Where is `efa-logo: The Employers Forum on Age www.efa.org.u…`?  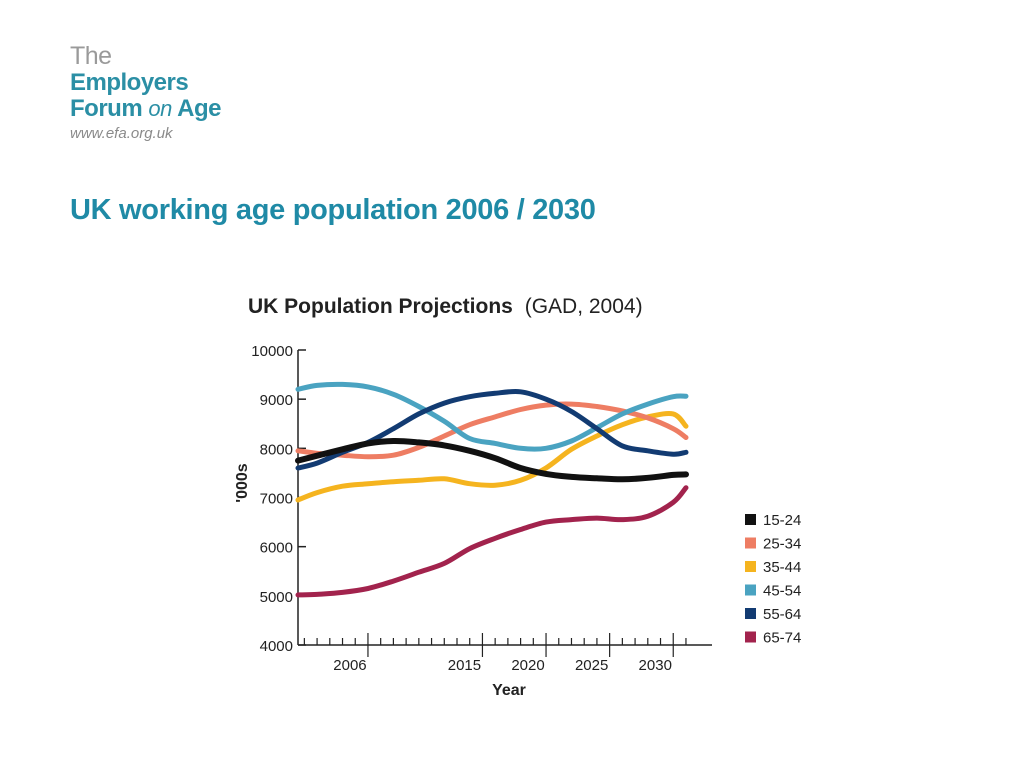 efa-logo: The Employers Forum on Age www.efa.org.u… is located at coordinates (145, 92).